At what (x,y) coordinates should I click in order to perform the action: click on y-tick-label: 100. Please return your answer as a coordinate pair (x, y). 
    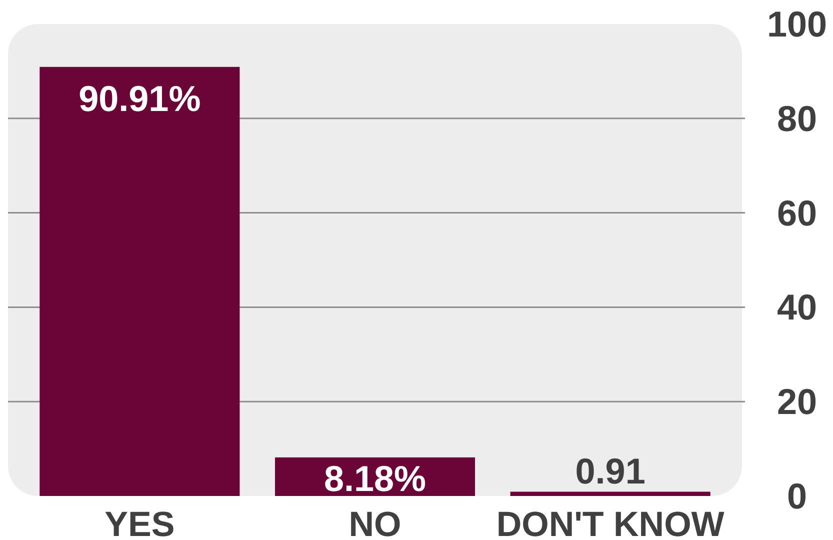
    Looking at the image, I should click on (797, 24).